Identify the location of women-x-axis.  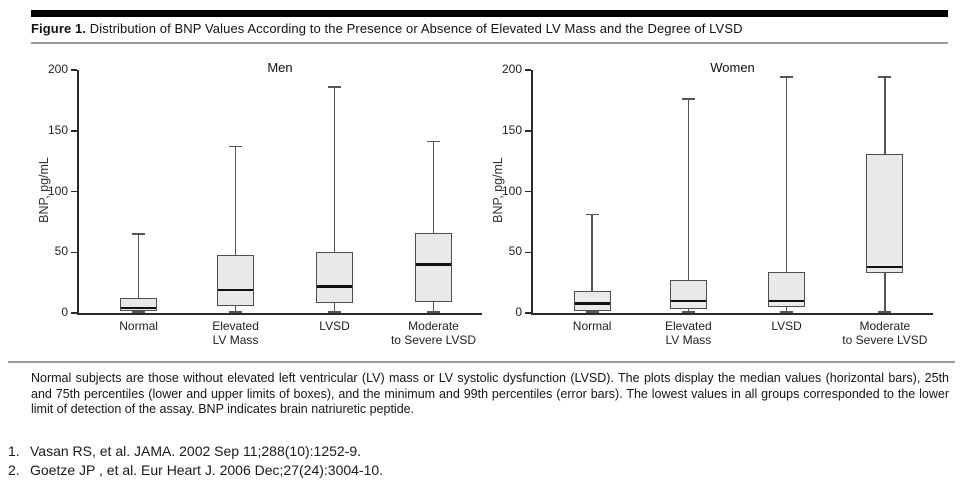
(732, 314).